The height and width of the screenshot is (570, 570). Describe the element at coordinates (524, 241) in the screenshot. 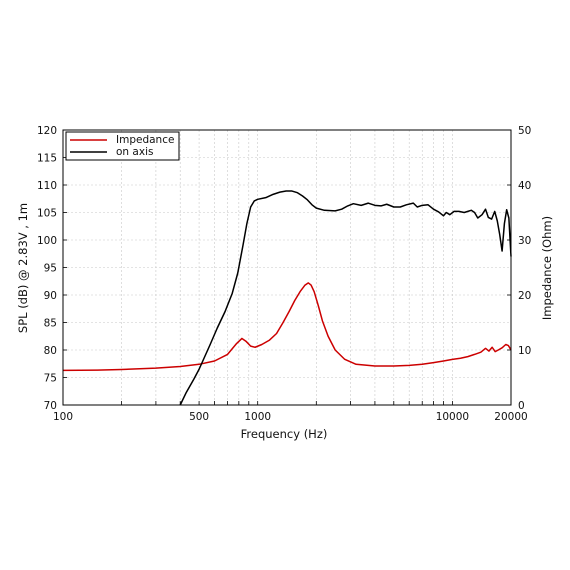

I see `y2-tick-label: 30` at that location.